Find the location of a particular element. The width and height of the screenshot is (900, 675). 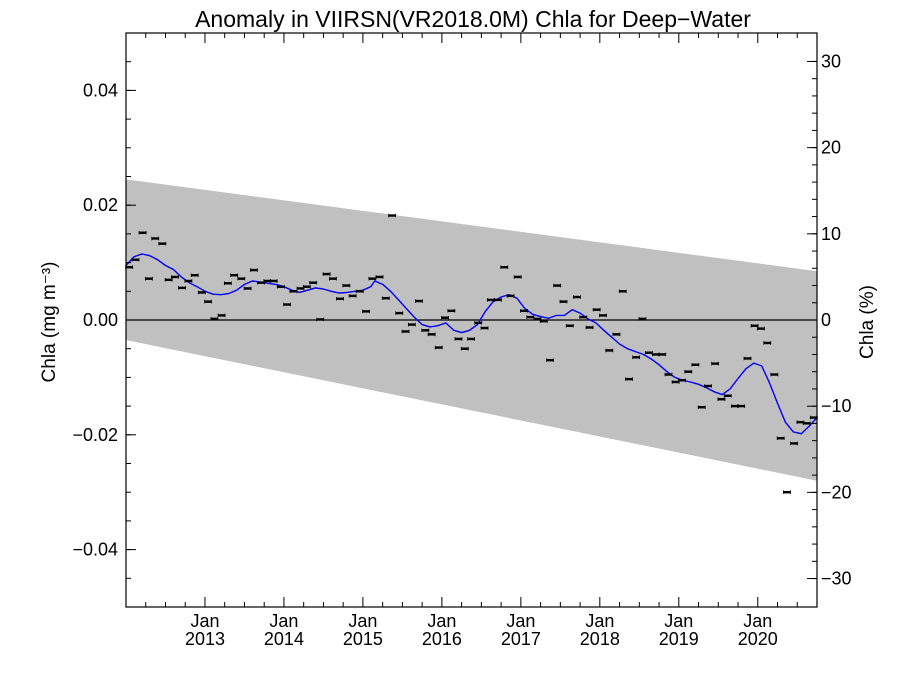

y-left-tick-label: 0.04 is located at coordinates (100, 90).